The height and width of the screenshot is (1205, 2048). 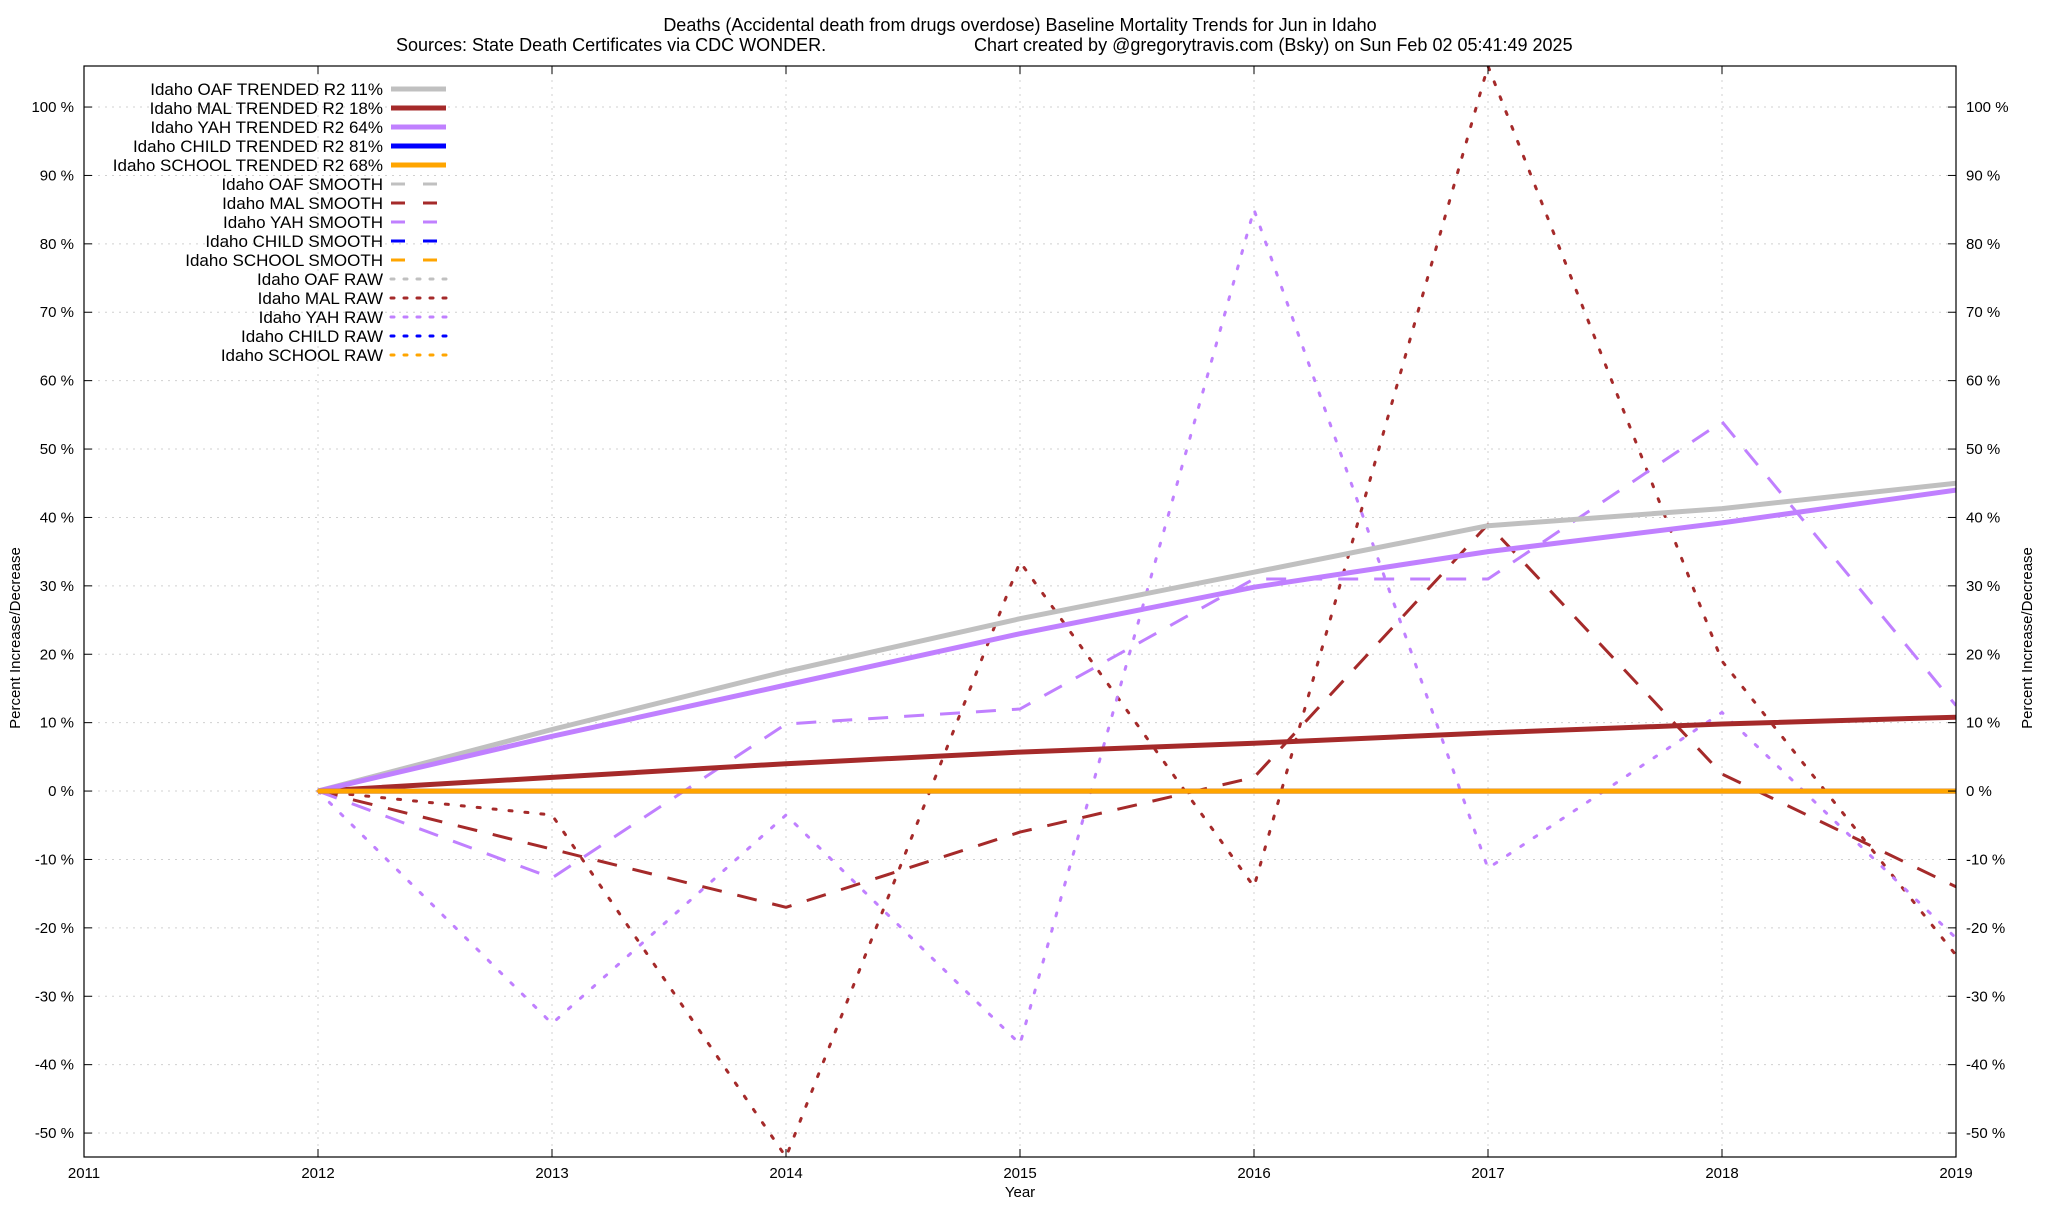 I want to click on legend-label-idaho-school-trended-r2-68: Idaho SCHOOL TRENDED R2 68%, so click(x=248, y=165).